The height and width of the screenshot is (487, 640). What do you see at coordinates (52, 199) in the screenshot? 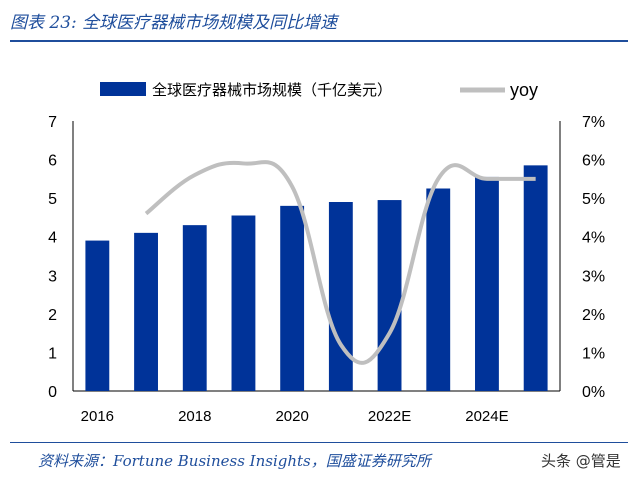
I see `y-left-tick: 5` at bounding box center [52, 199].